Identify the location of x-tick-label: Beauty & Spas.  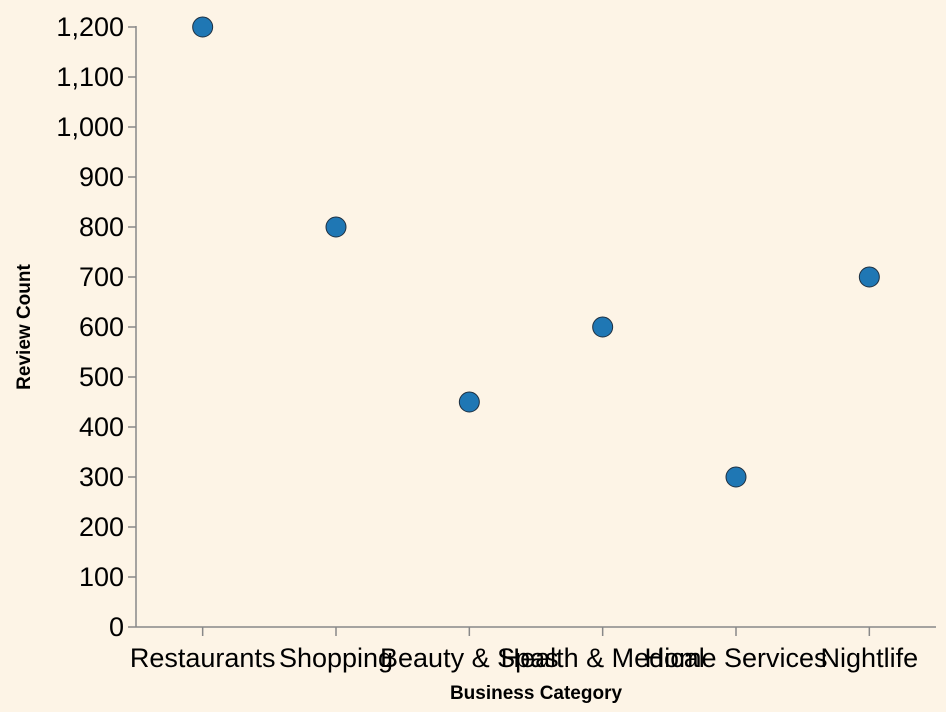
(469, 658).